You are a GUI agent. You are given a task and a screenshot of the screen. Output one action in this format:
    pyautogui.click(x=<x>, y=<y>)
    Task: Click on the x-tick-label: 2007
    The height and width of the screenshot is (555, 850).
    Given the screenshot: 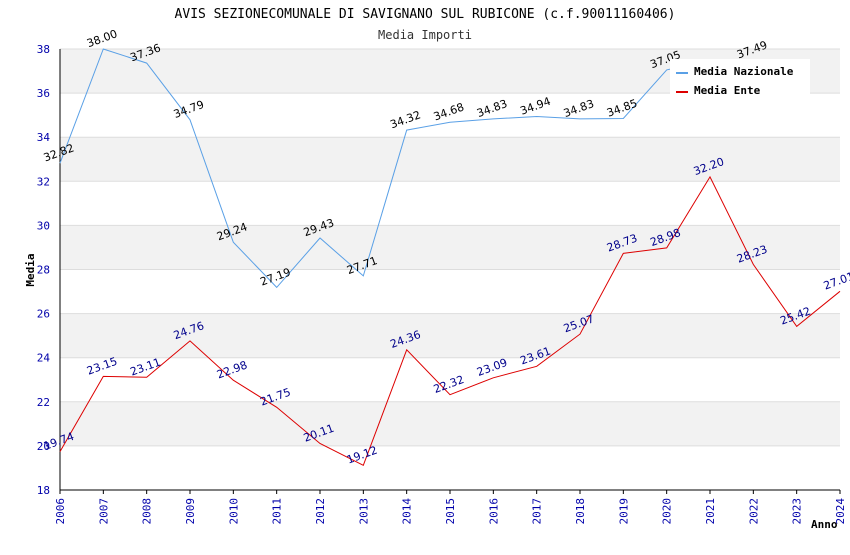 What is the action you would take?
    pyautogui.click(x=103, y=511)
    